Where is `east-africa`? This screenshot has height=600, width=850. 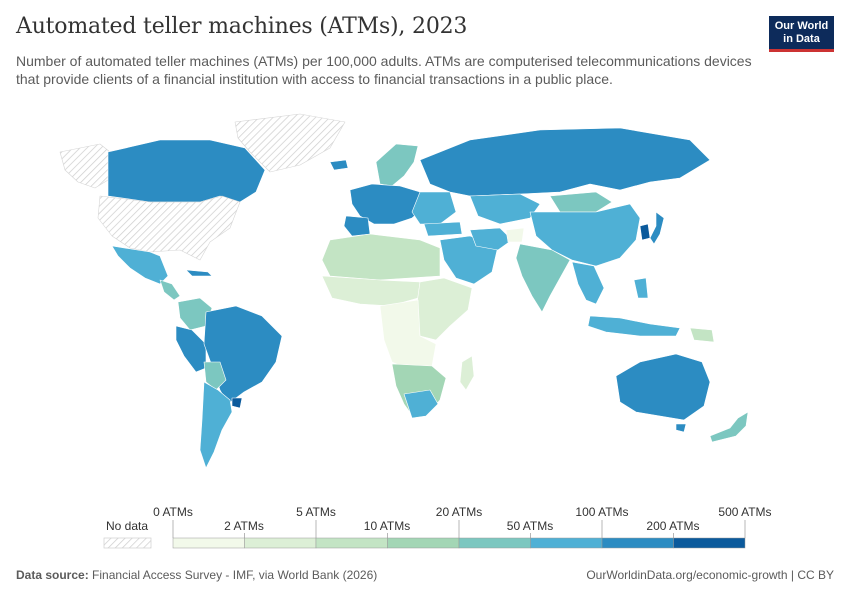
east-africa is located at coordinates (444, 309).